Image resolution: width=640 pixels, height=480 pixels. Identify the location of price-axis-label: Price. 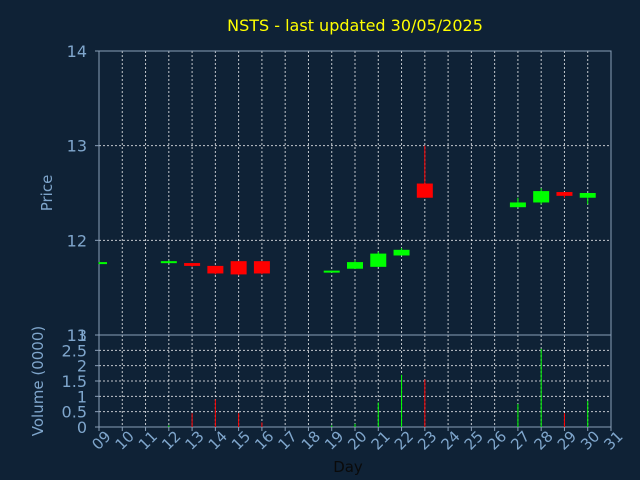
(47, 193).